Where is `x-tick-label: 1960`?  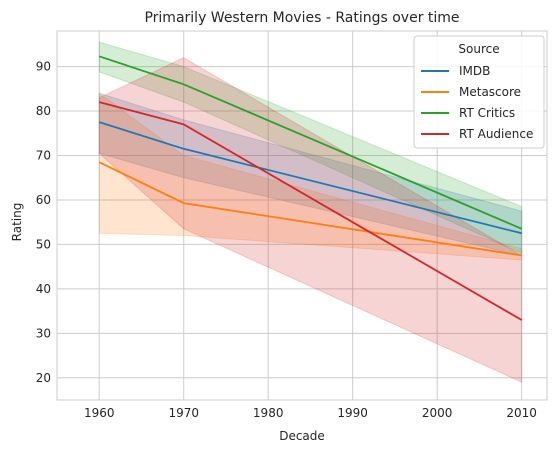
x-tick-label: 1960 is located at coordinates (99, 413).